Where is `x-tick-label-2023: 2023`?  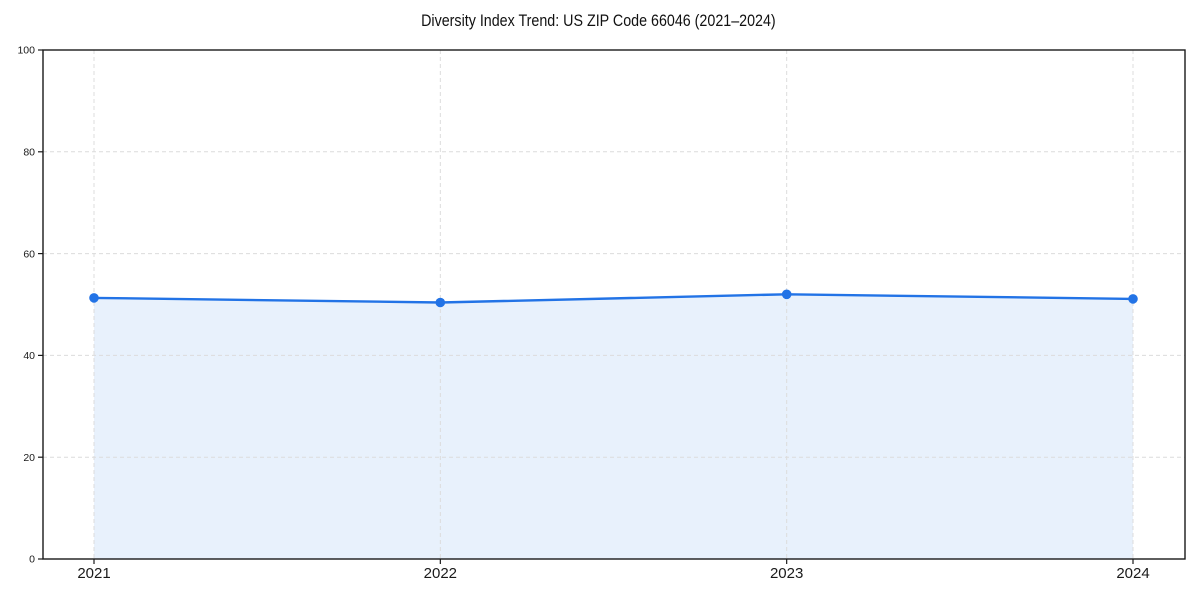 x-tick-label-2023: 2023 is located at coordinates (786, 573).